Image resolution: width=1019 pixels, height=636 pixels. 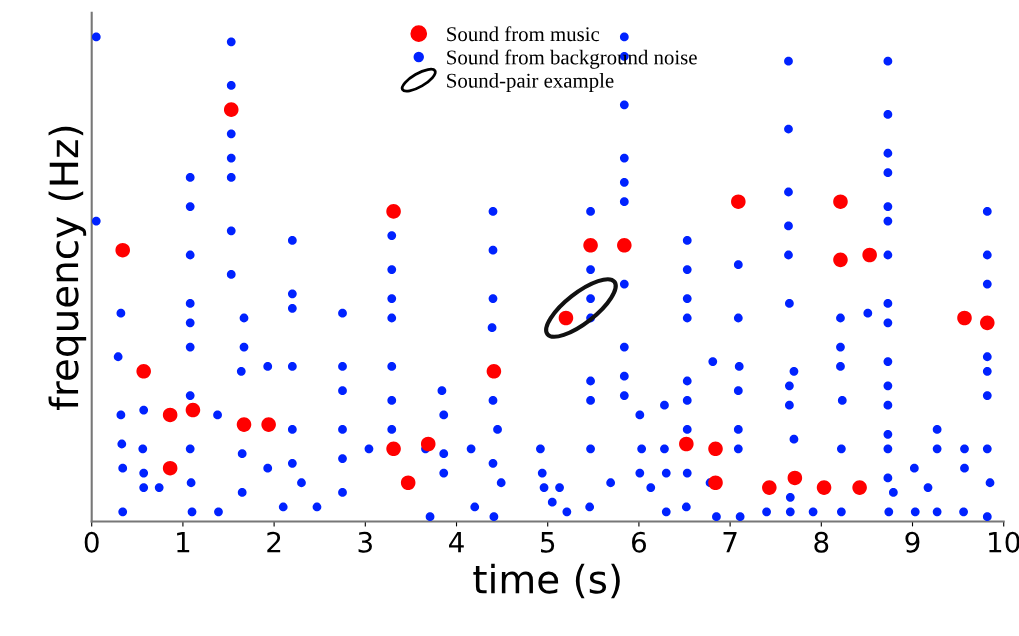 What do you see at coordinates (639, 542) in the screenshot?
I see `x-tick-label: 6` at bounding box center [639, 542].